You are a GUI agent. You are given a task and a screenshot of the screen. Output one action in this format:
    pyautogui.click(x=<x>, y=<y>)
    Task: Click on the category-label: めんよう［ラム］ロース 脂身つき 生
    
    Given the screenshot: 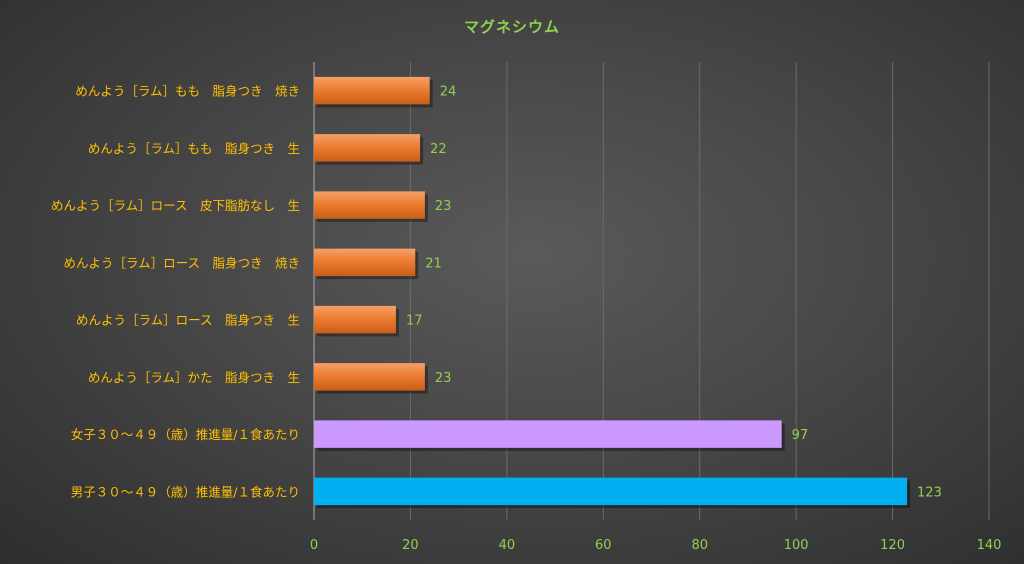 What is the action you would take?
    pyautogui.click(x=188, y=320)
    